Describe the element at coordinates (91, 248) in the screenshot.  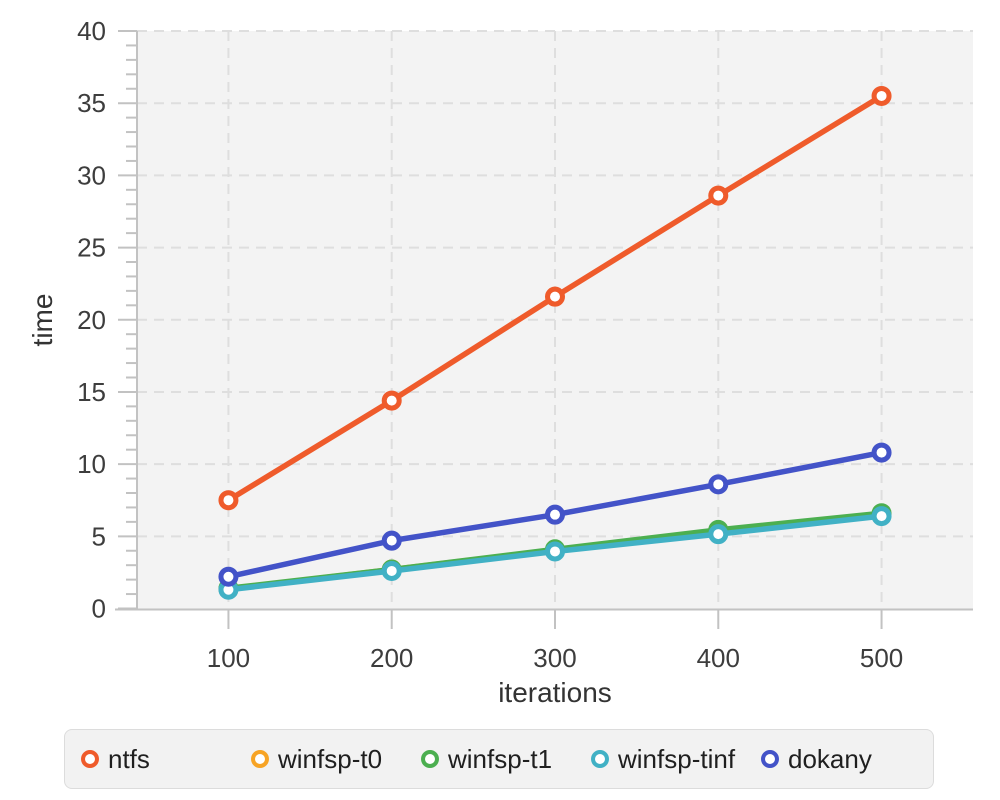
I see `y-axis-tick-label: 25` at that location.